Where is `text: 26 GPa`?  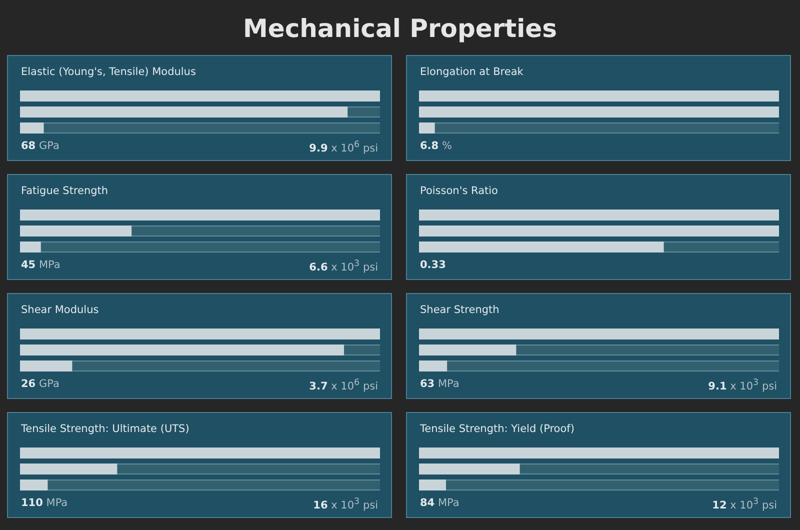 text: 26 GPa is located at coordinates (40, 384).